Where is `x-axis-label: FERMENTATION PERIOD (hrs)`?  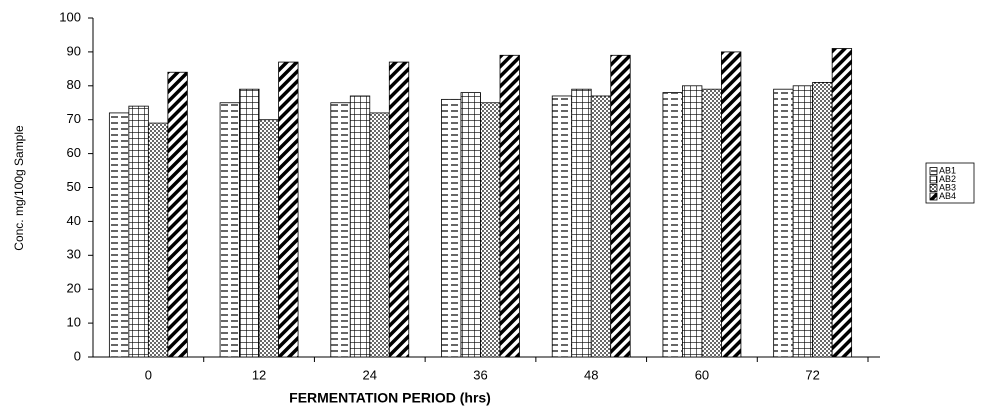 x-axis-label: FERMENTATION PERIOD (hrs) is located at coordinates (390, 398).